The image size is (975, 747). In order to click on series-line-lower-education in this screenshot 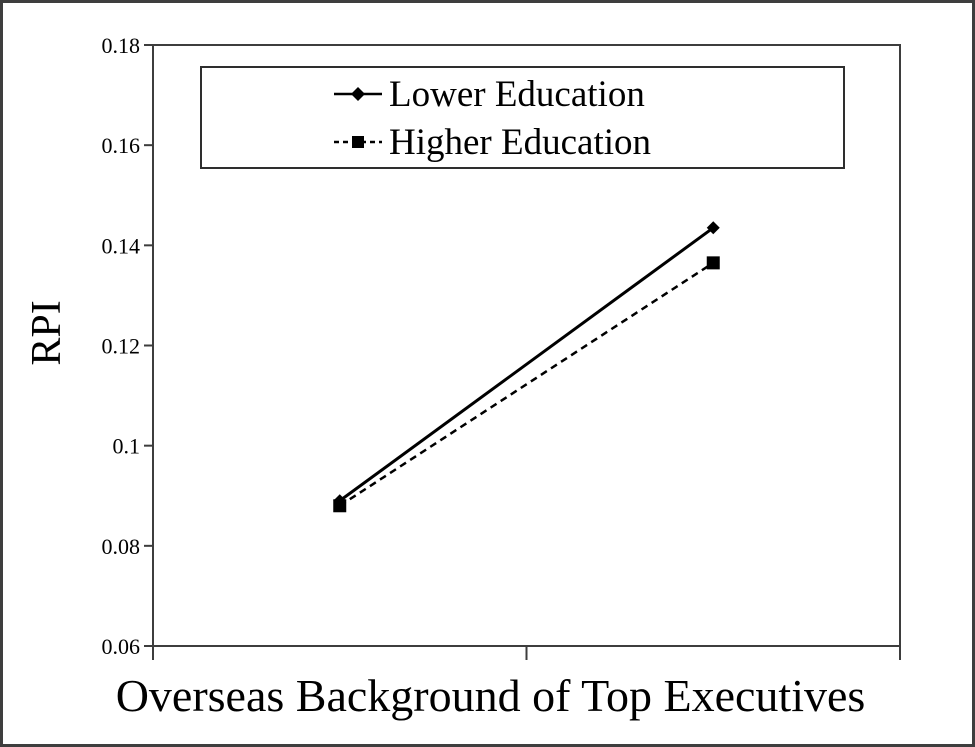, I will do `click(526, 364)`.